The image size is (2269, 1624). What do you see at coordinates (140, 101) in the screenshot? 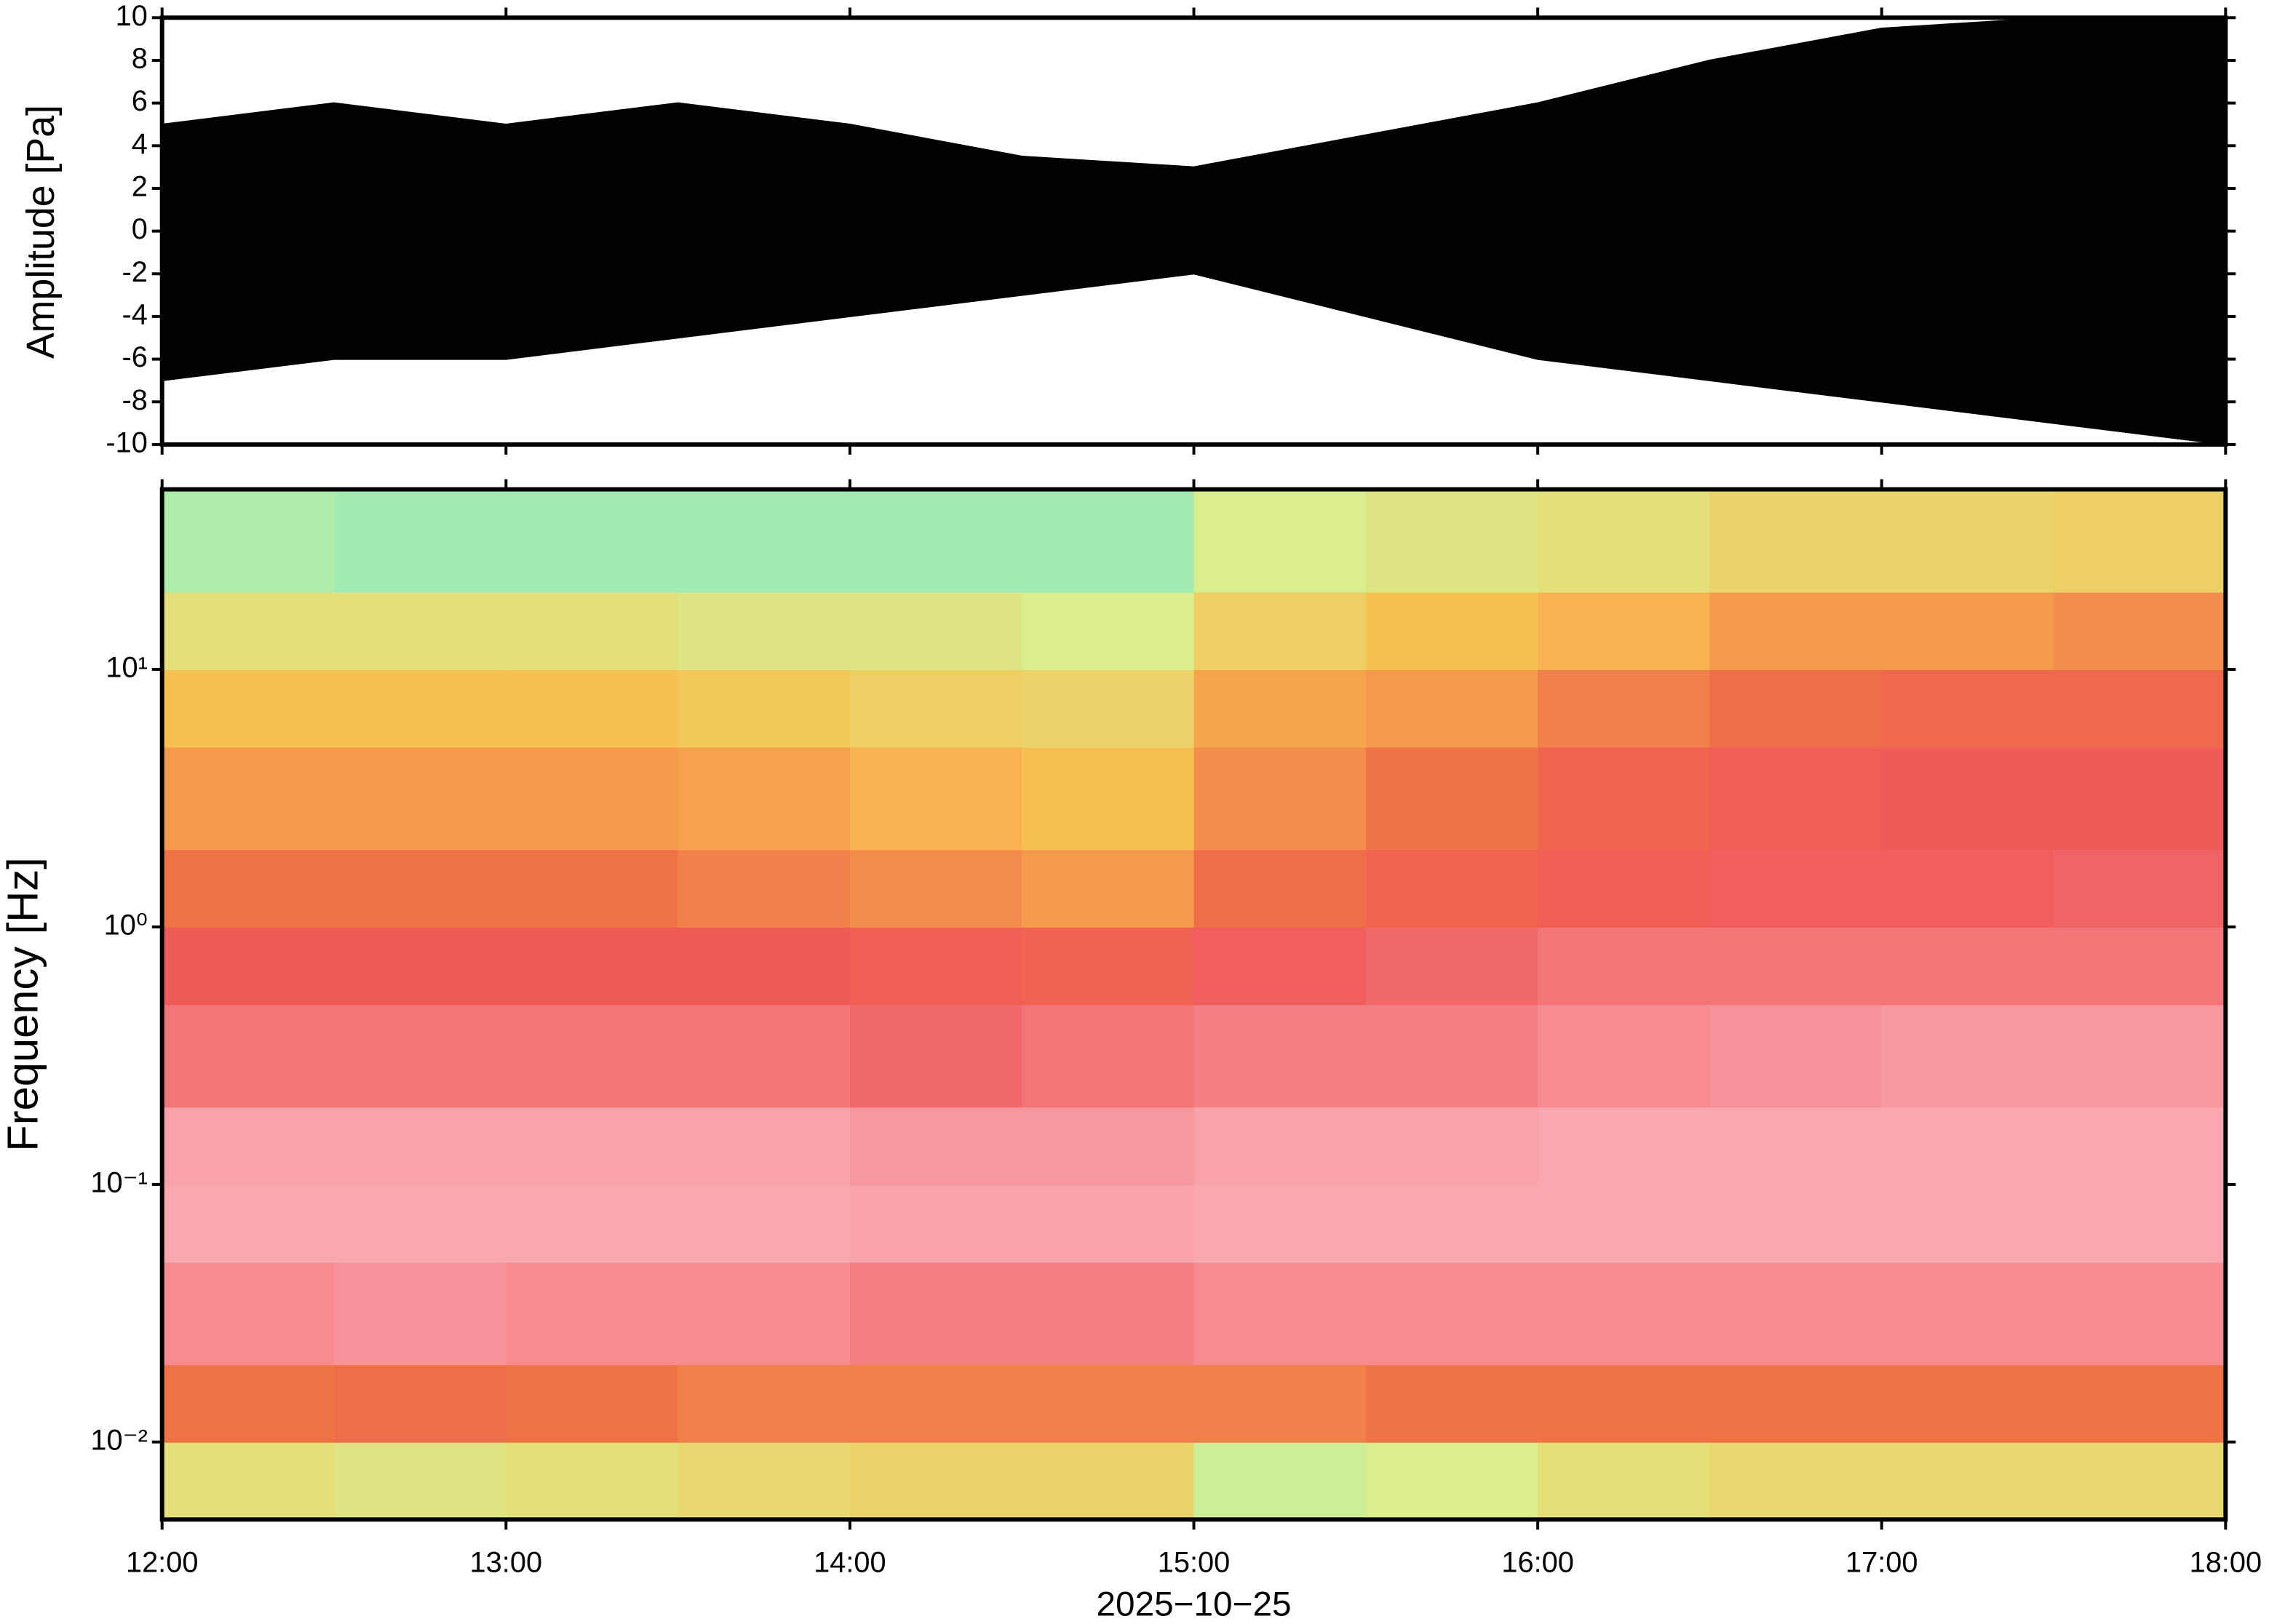
I see `y-tick-label: 6` at bounding box center [140, 101].